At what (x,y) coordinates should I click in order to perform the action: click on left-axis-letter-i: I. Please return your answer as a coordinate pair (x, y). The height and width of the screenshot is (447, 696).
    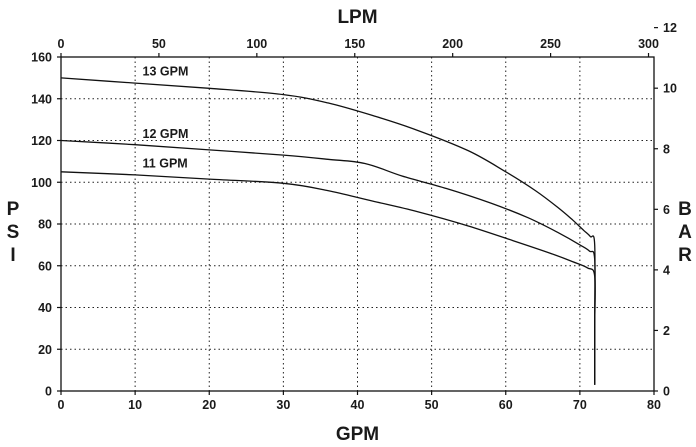
    Looking at the image, I should click on (12, 255).